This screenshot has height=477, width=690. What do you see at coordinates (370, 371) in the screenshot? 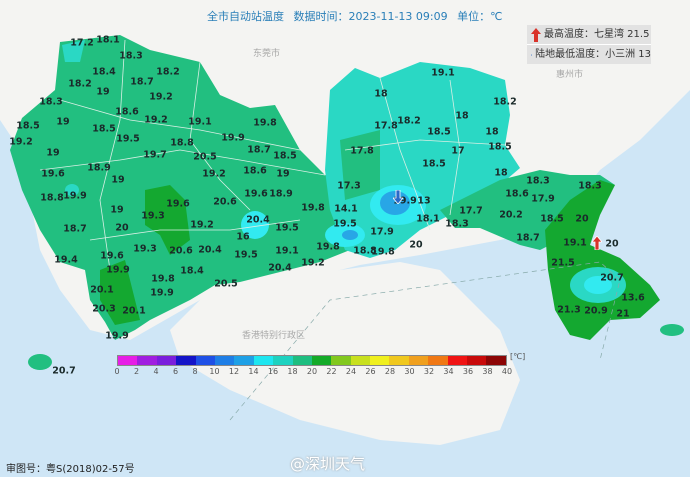
I see `legend-tick: 26` at bounding box center [370, 371].